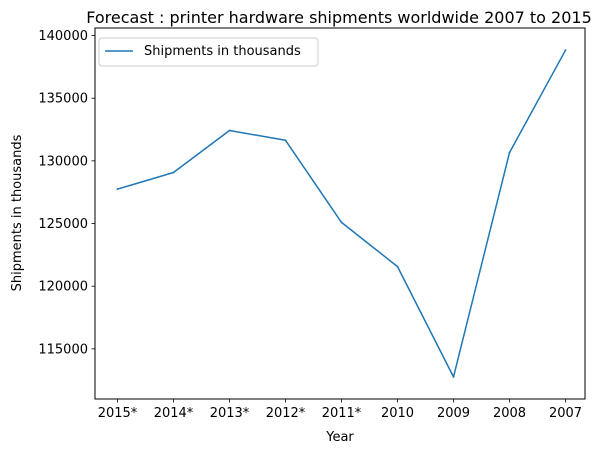  What do you see at coordinates (63, 349) in the screenshot?
I see `y-tick-label: 115000` at bounding box center [63, 349].